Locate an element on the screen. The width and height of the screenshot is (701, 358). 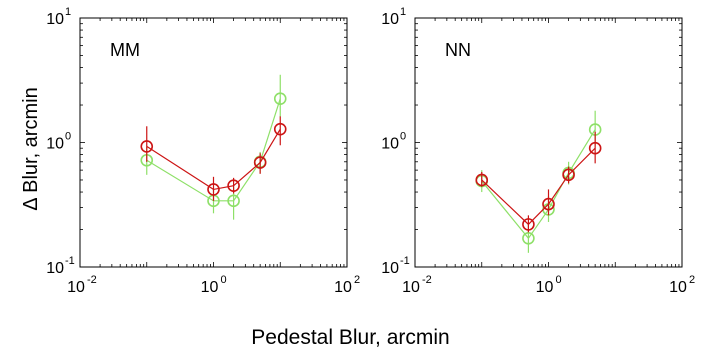
series-green is located at coordinates (538, 181).